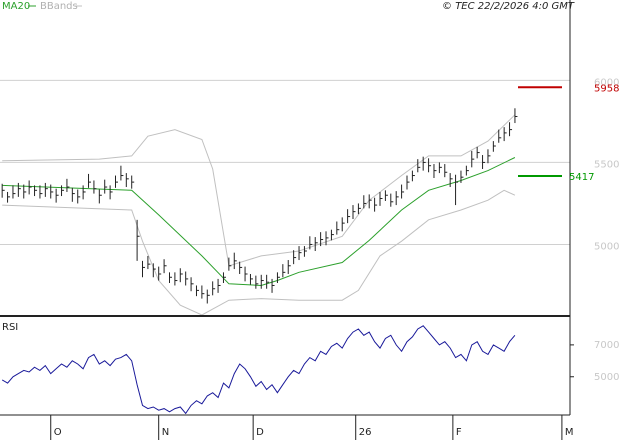  What do you see at coordinates (606, 88) in the screenshot?
I see `level-label: 5958` at bounding box center [606, 88].